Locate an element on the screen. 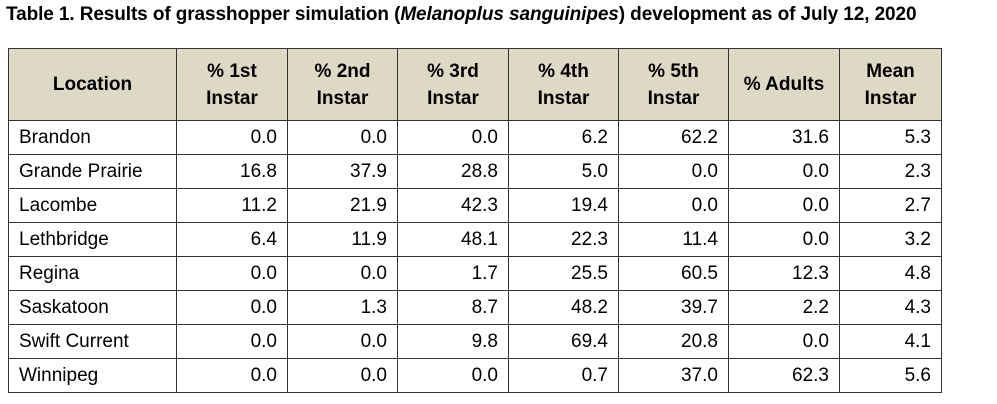 The height and width of the screenshot is (404, 997). caption-suffix: ) development as of July 12, 2020 is located at coordinates (767, 14).